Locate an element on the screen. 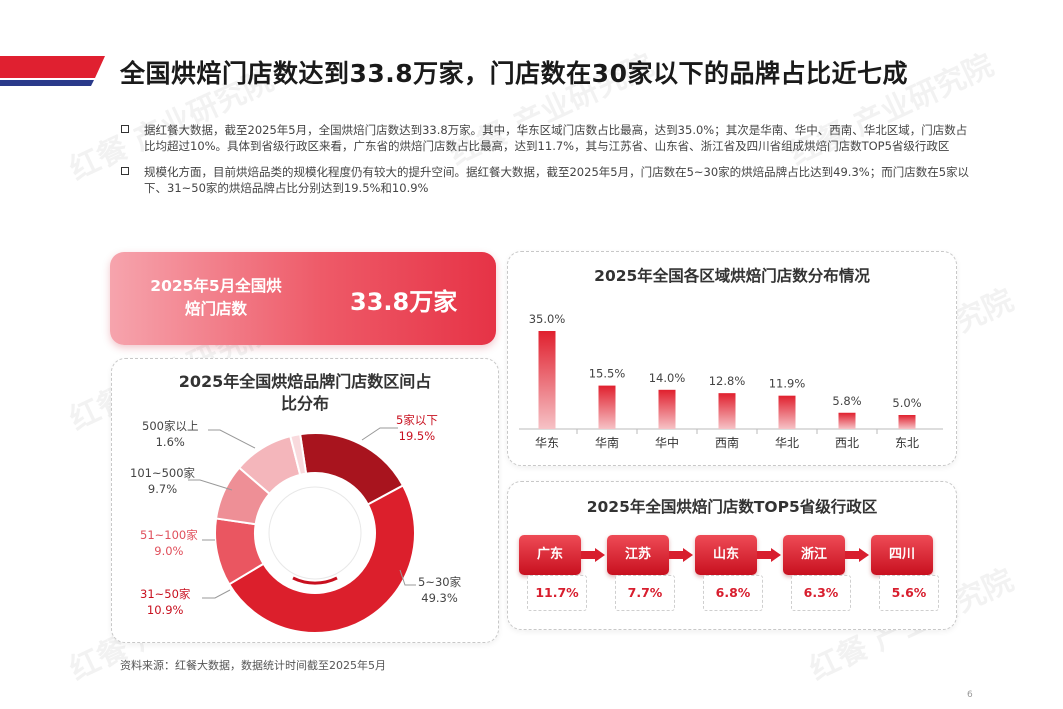 This screenshot has height=709, width=1063. bar-value-label: 12.8% is located at coordinates (727, 381).